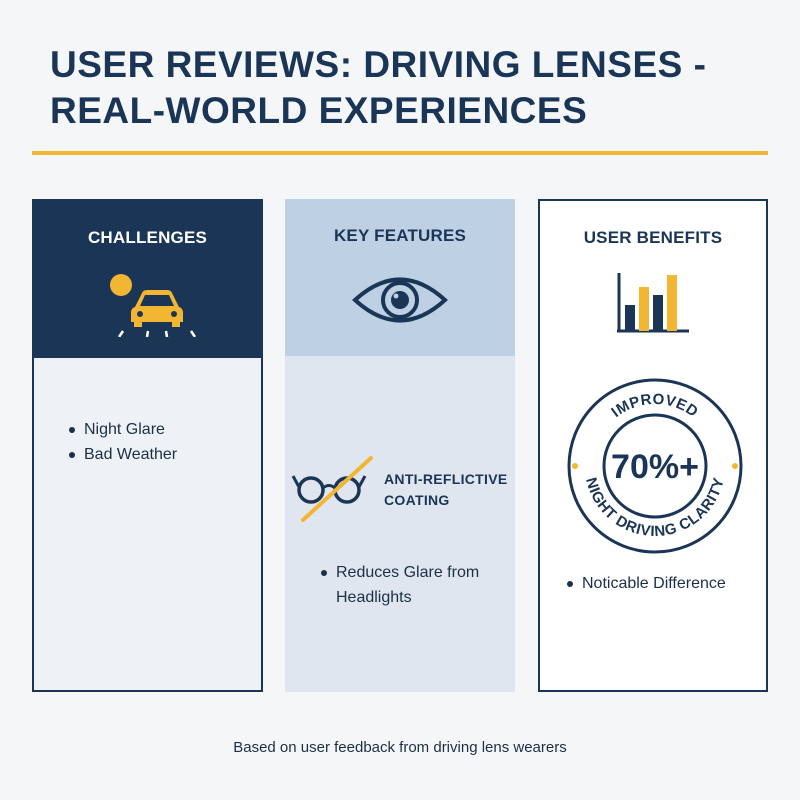 The height and width of the screenshot is (800, 800). I want to click on challenges-title: CHALLENGES, so click(147, 237).